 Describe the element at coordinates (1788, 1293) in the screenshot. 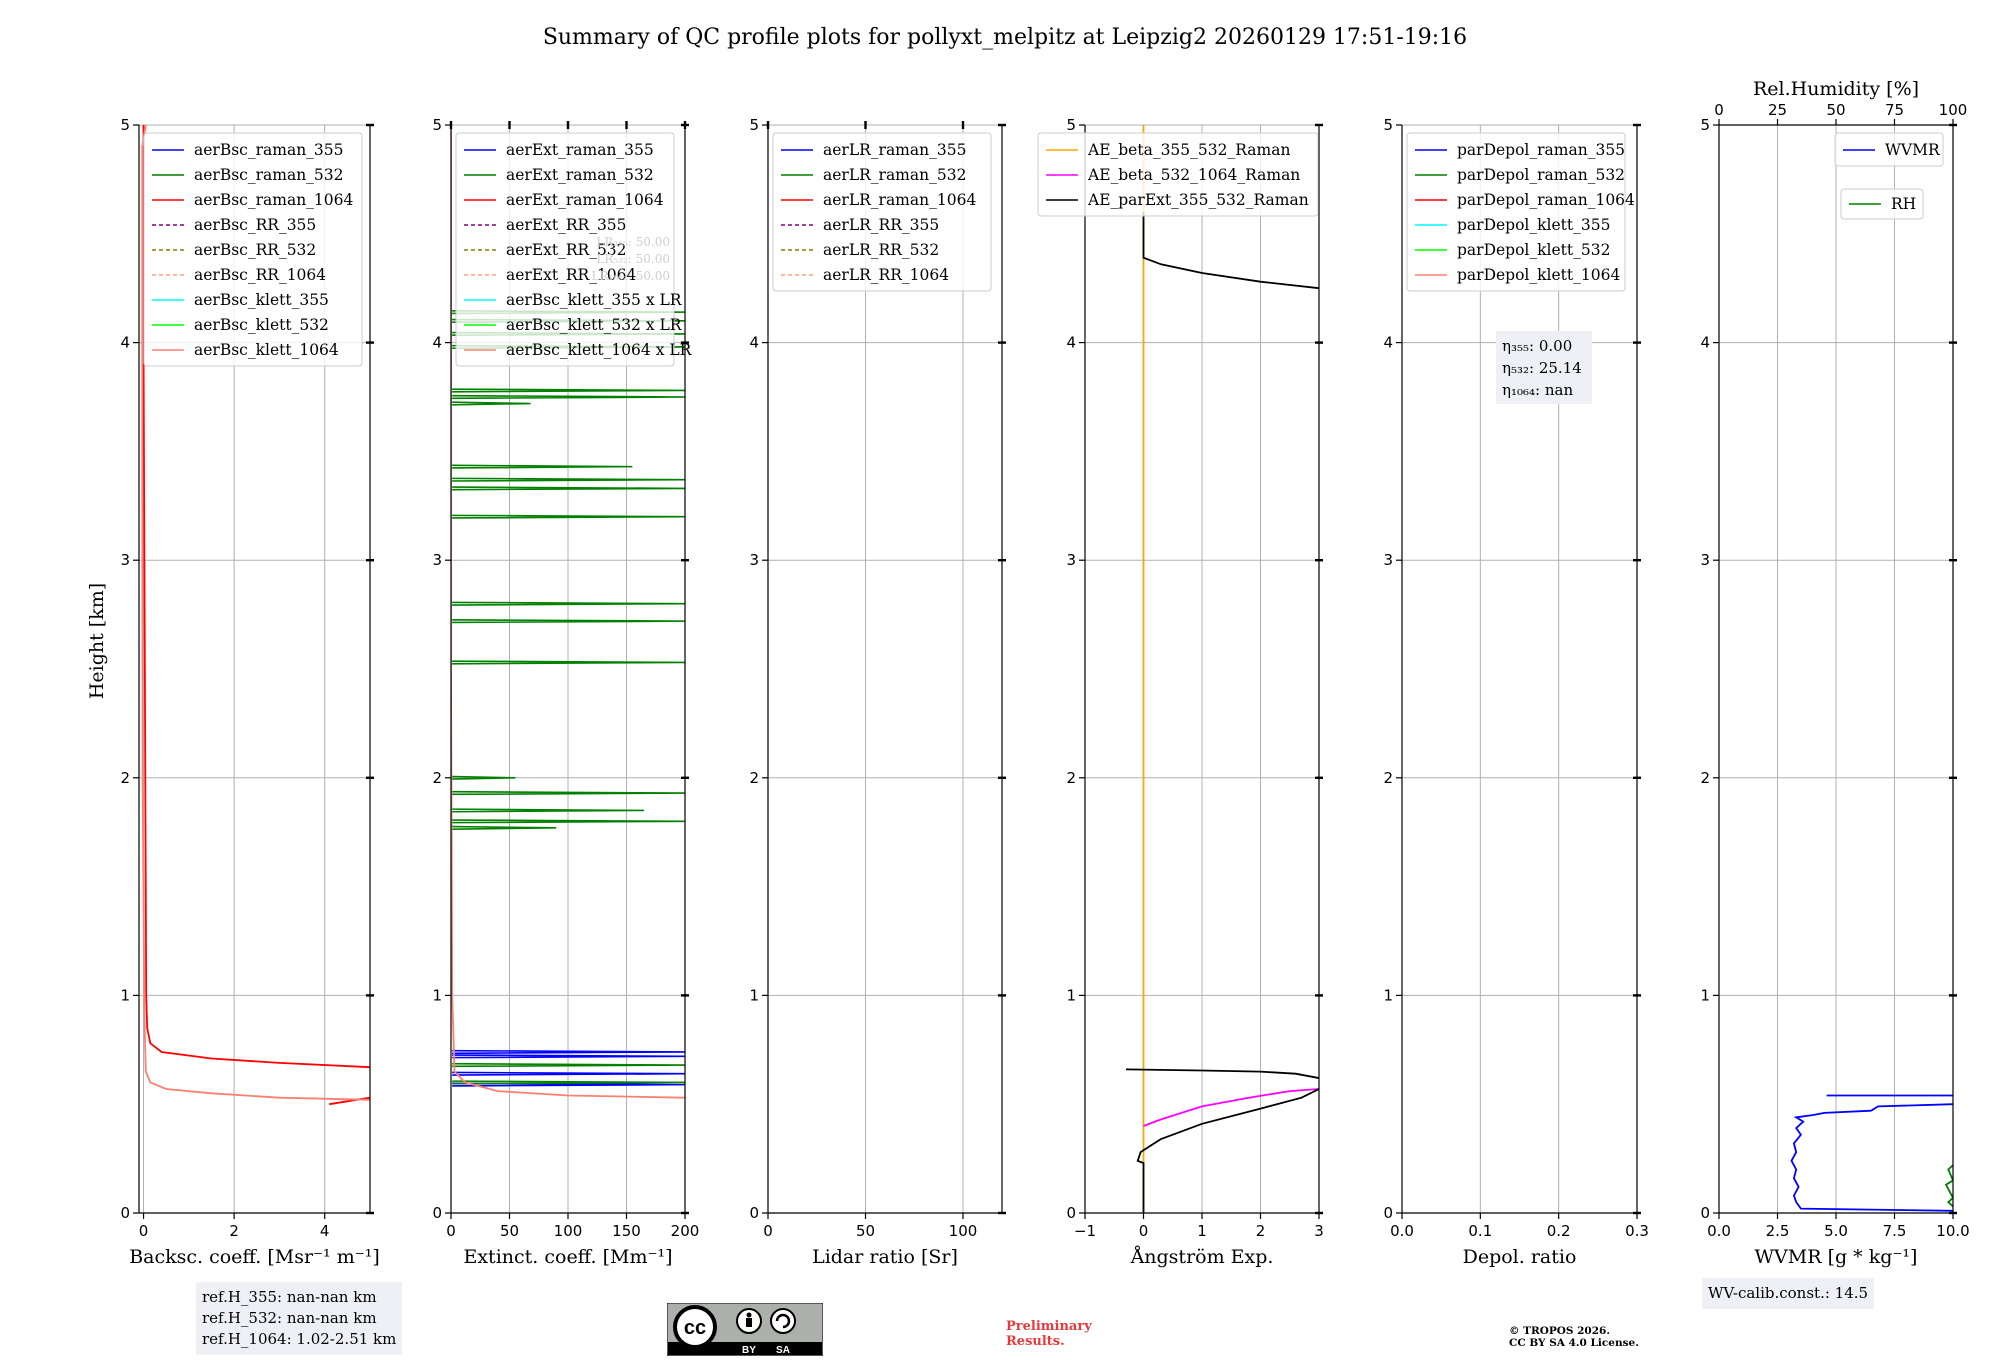

I see `wv-calib-text: WV-calib.const.: 14.5` at that location.